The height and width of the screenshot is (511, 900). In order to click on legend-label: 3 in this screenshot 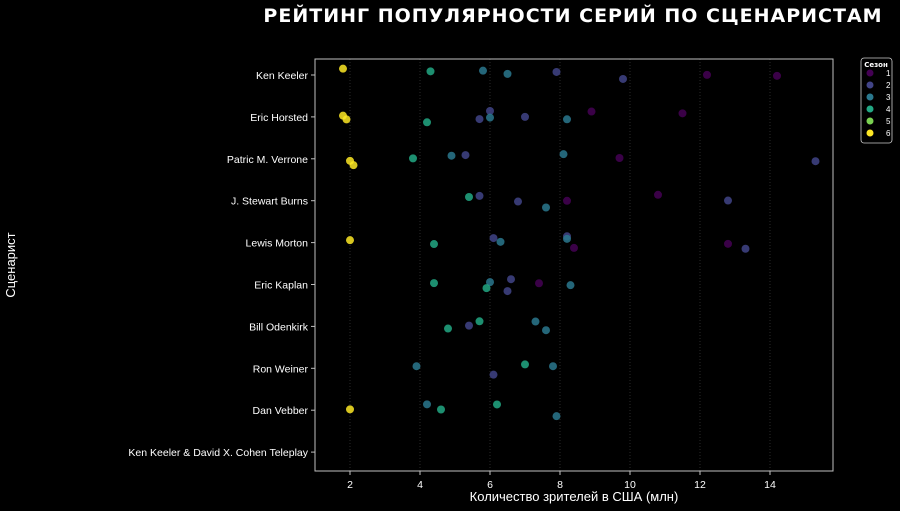, I will do `click(888, 97)`.